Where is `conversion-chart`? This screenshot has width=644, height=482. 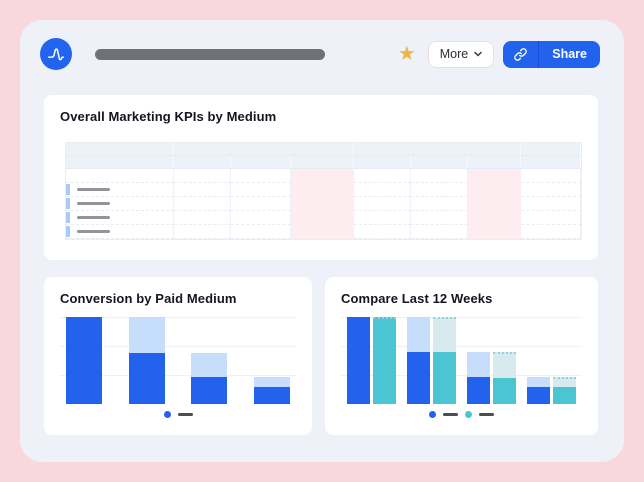 conversion-chart is located at coordinates (178, 360).